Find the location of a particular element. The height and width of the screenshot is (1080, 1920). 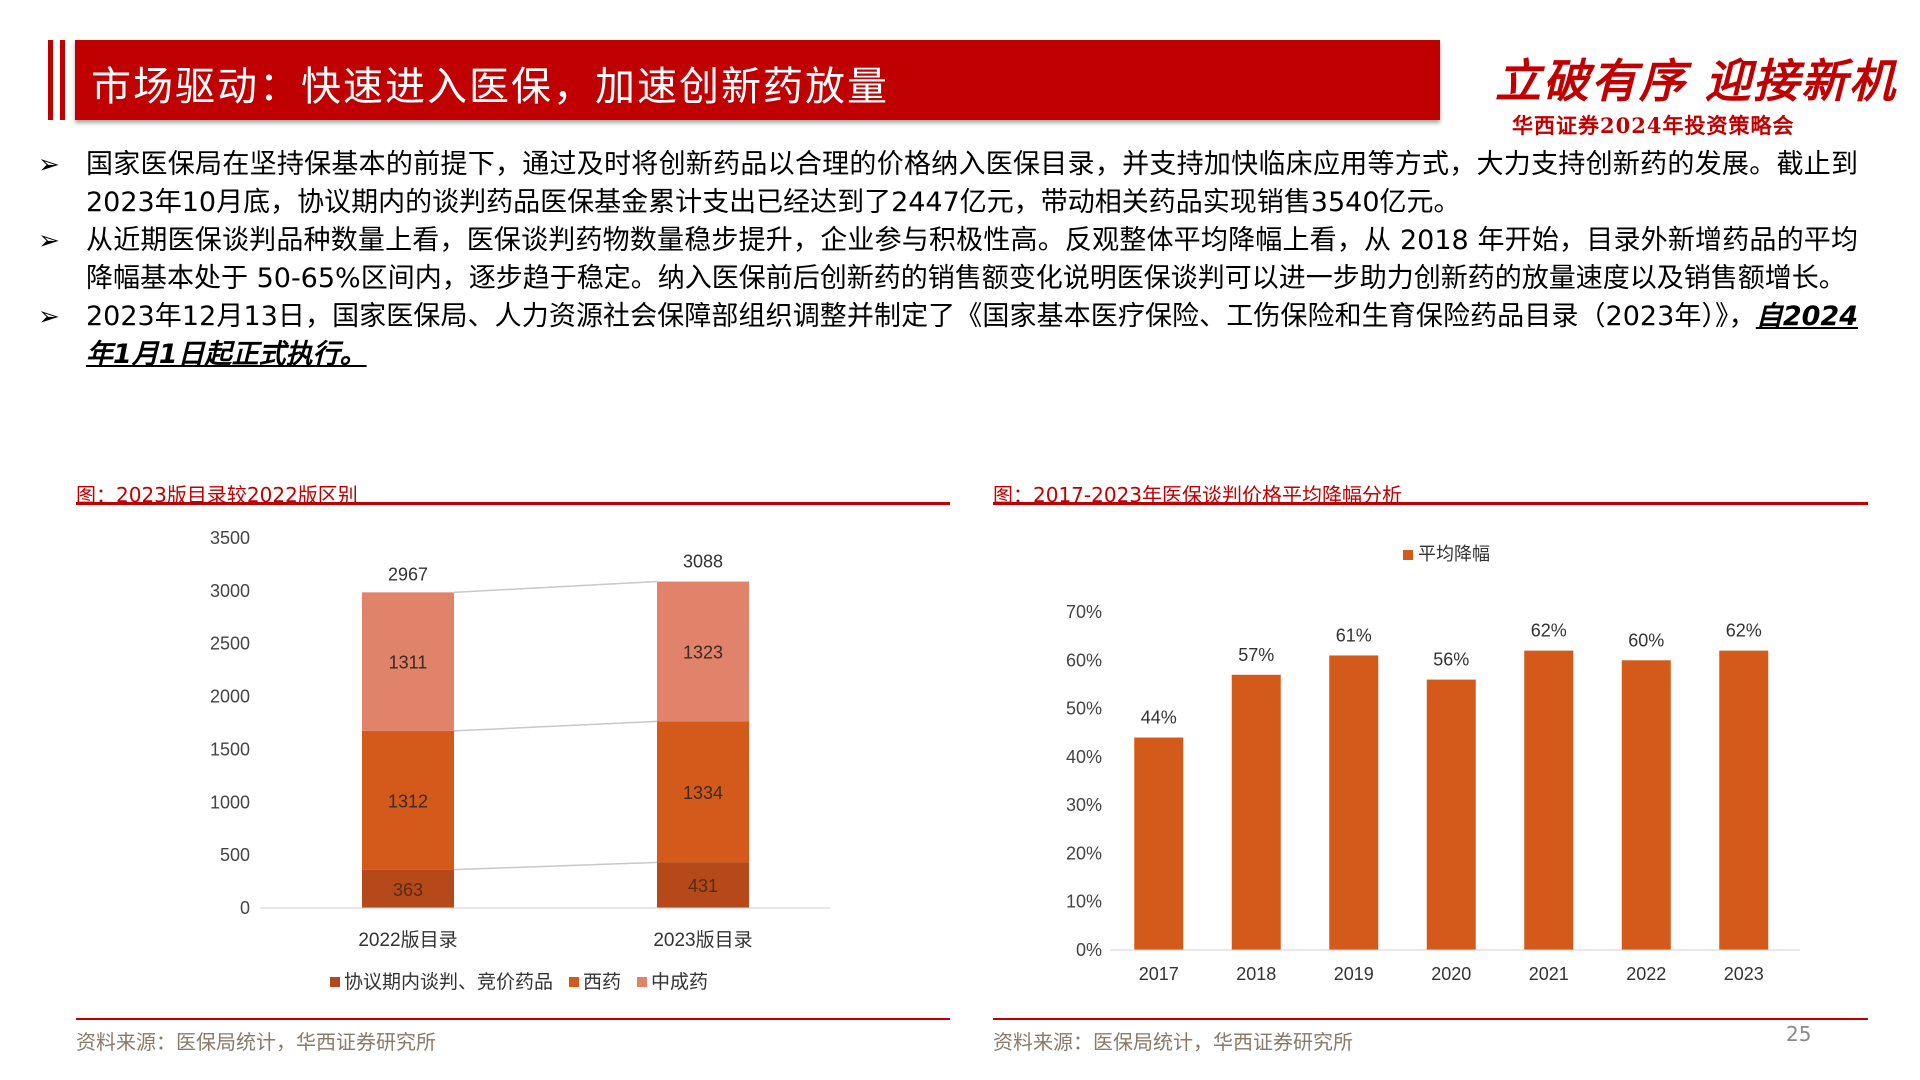

segment-data-label: 1312 is located at coordinates (408, 801).